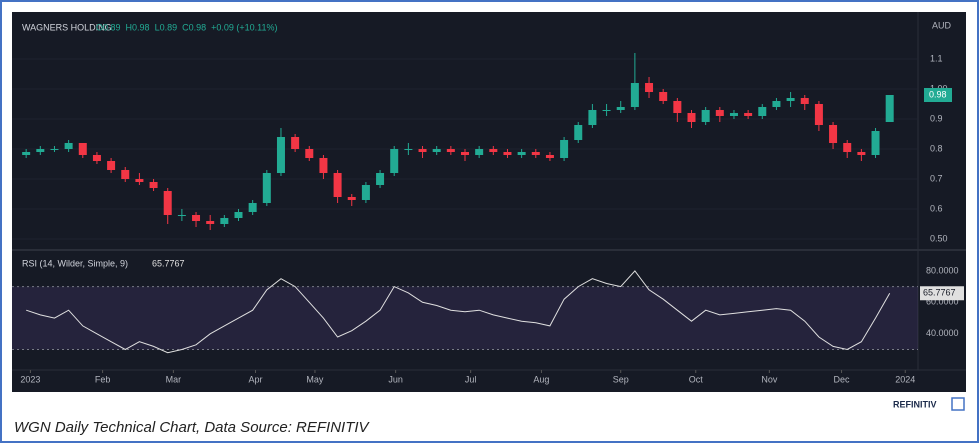 The image size is (979, 448). Describe the element at coordinates (942, 302) in the screenshot. I see `rsi-tick-label: 60.0000` at that location.